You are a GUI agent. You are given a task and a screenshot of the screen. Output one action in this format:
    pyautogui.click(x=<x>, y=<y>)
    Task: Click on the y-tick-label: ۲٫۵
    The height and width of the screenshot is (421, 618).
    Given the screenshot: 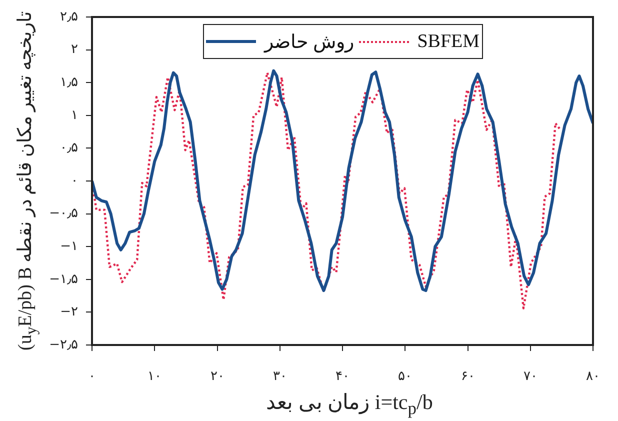 What is the action you would take?
    pyautogui.click(x=69, y=16)
    